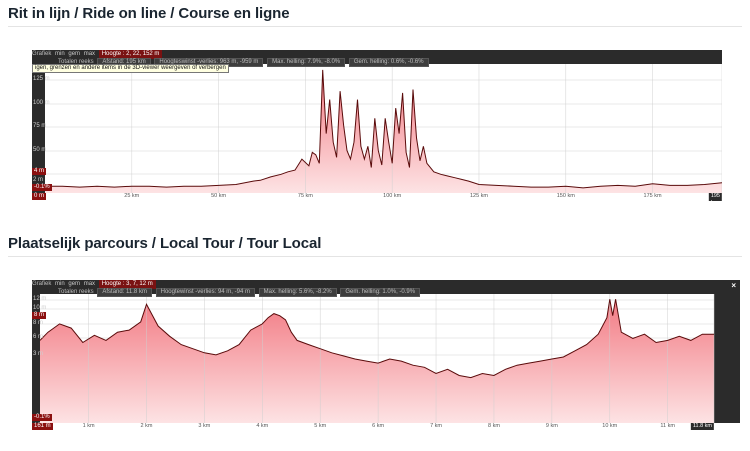 This screenshot has width=750, height=451. Describe the element at coordinates (40, 150) in the screenshot. I see `y-tick-label: 50 m` at that location.